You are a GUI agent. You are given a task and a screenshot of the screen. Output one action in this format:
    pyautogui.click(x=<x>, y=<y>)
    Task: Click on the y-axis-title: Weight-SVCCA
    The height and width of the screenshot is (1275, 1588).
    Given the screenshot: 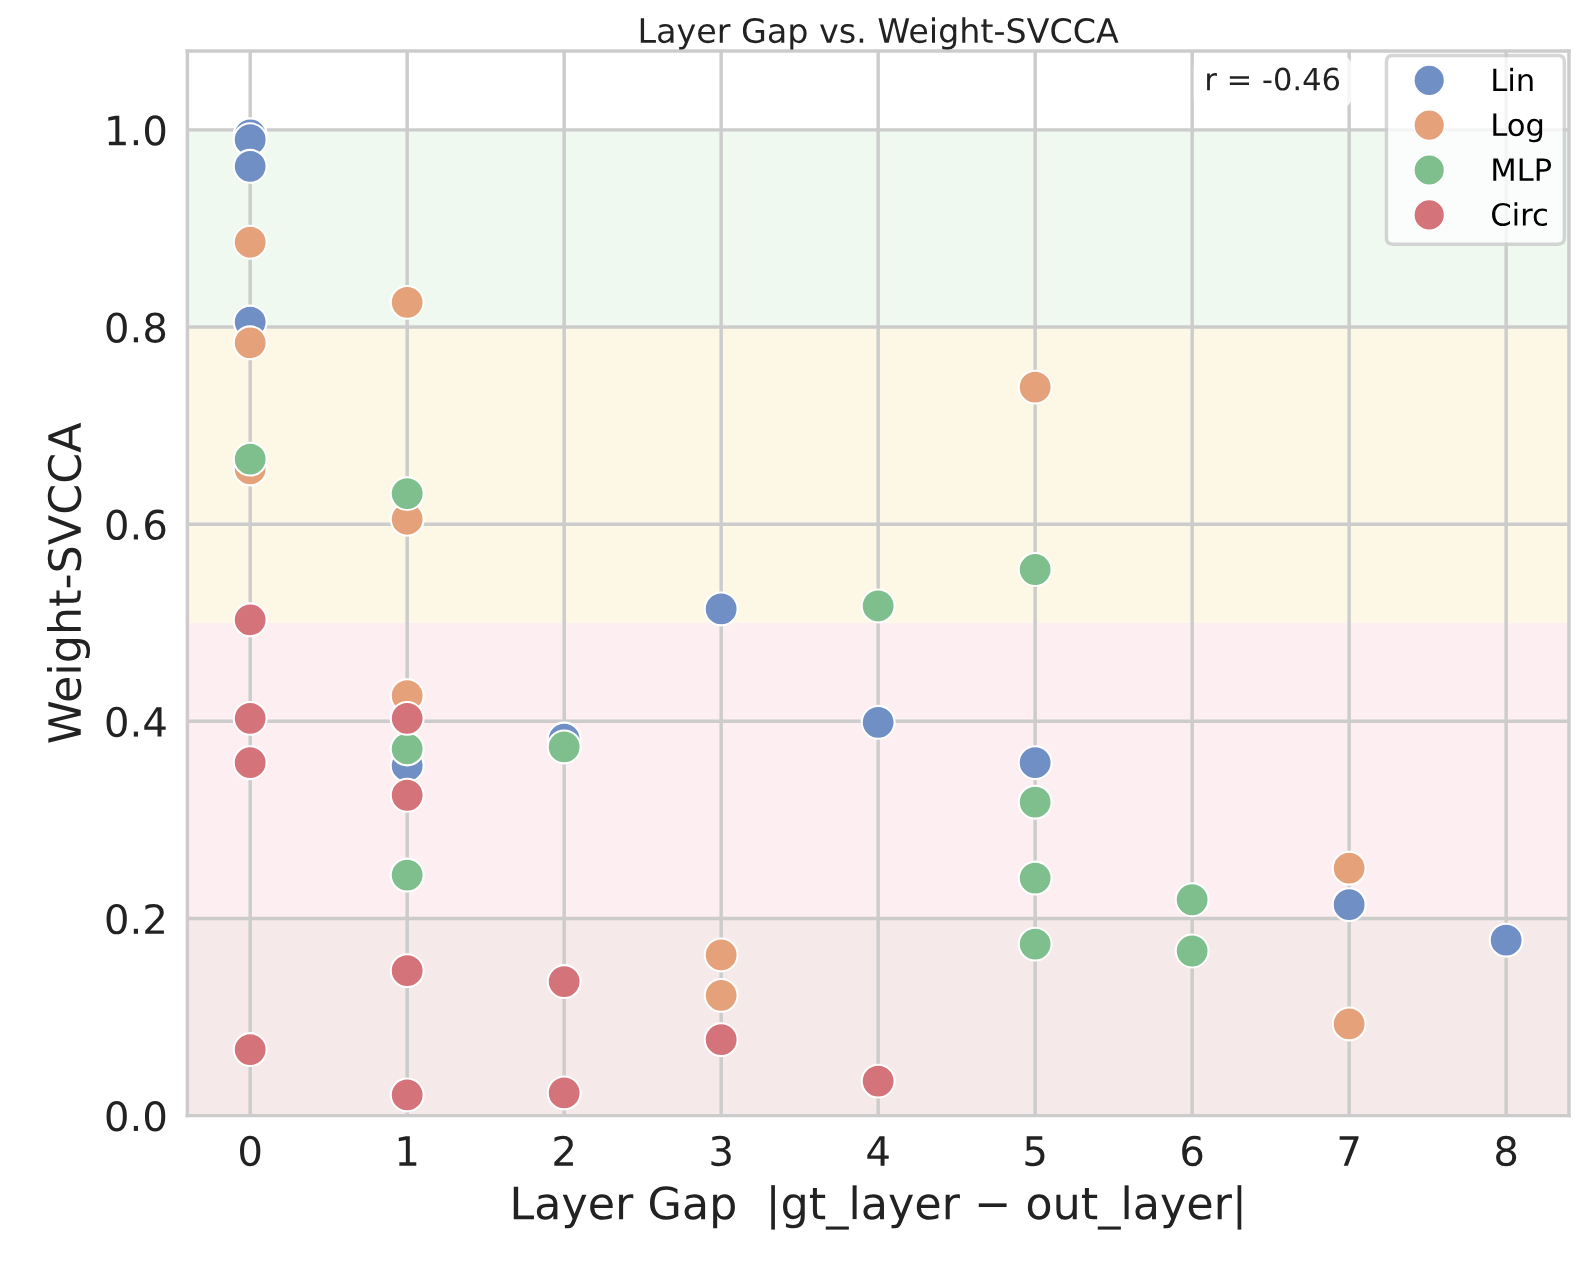 What is the action you would take?
    pyautogui.click(x=68, y=582)
    